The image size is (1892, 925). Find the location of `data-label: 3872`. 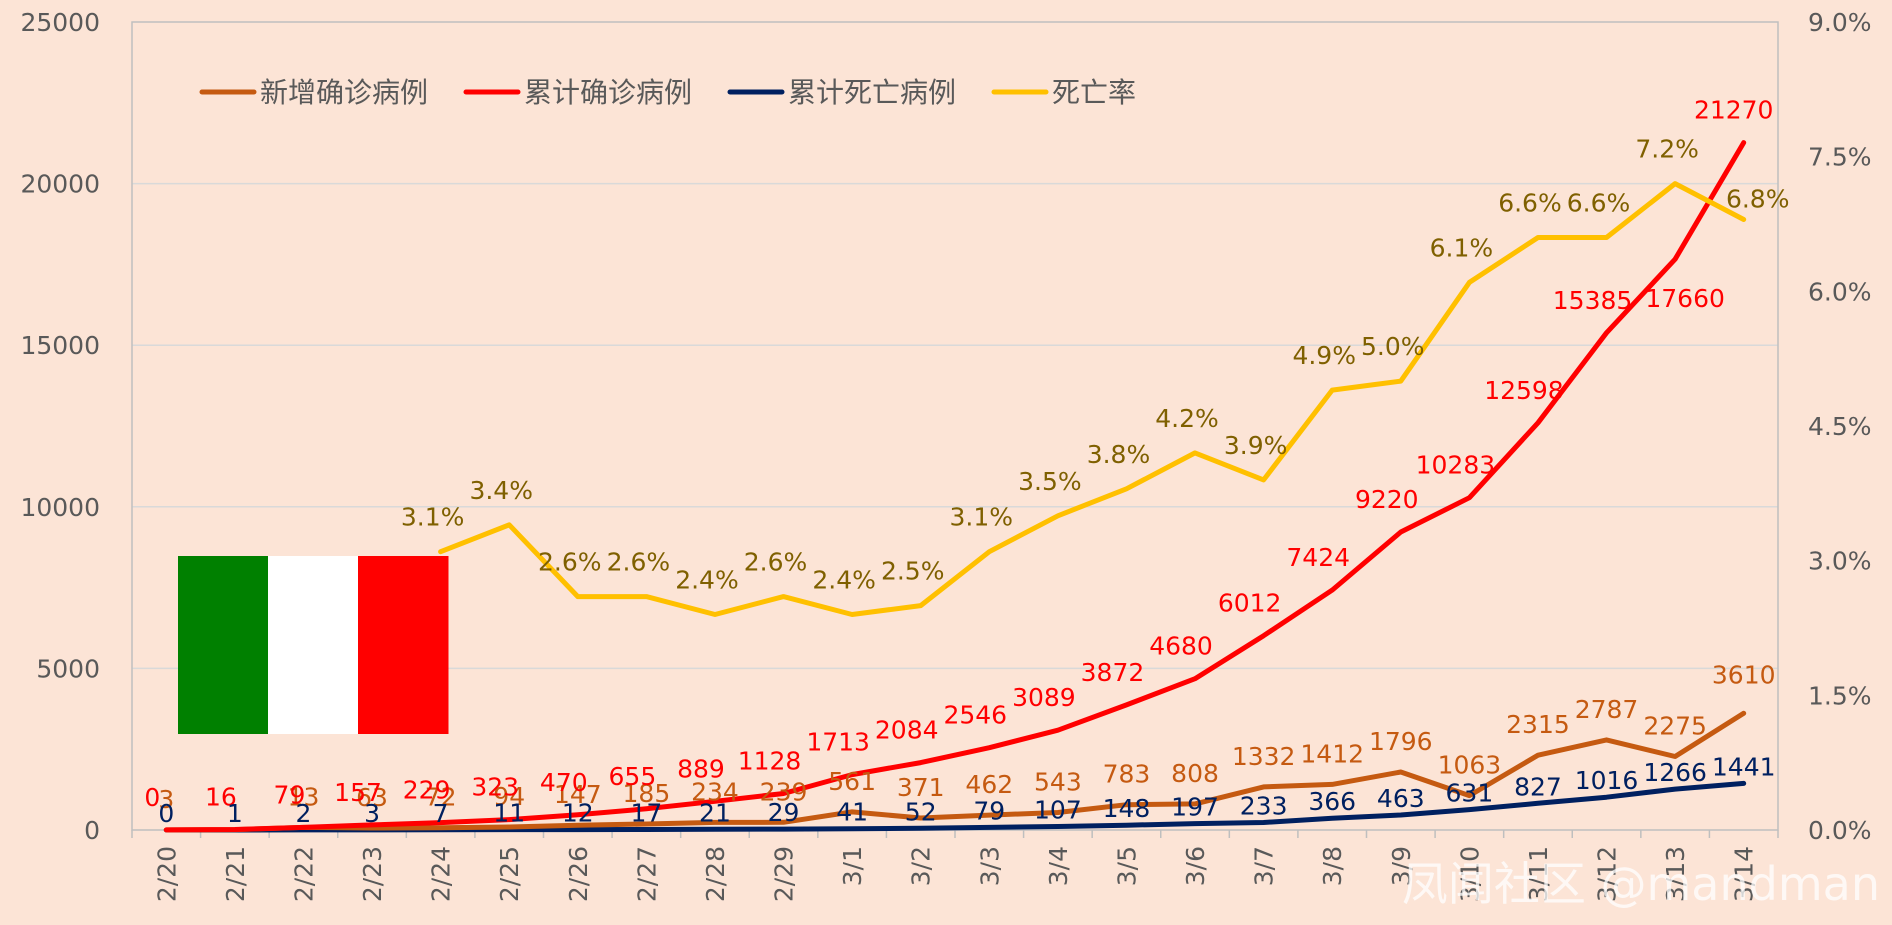

data-label: 3872 is located at coordinates (1113, 672).